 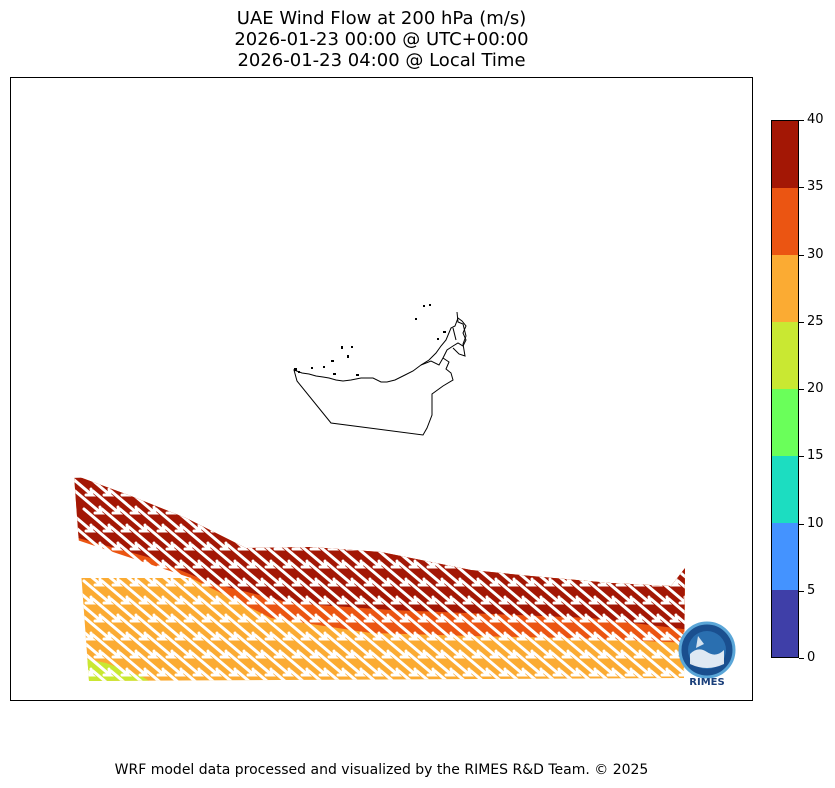 What do you see at coordinates (815, 119) in the screenshot?
I see `colorbar-tick-label: 40` at bounding box center [815, 119].